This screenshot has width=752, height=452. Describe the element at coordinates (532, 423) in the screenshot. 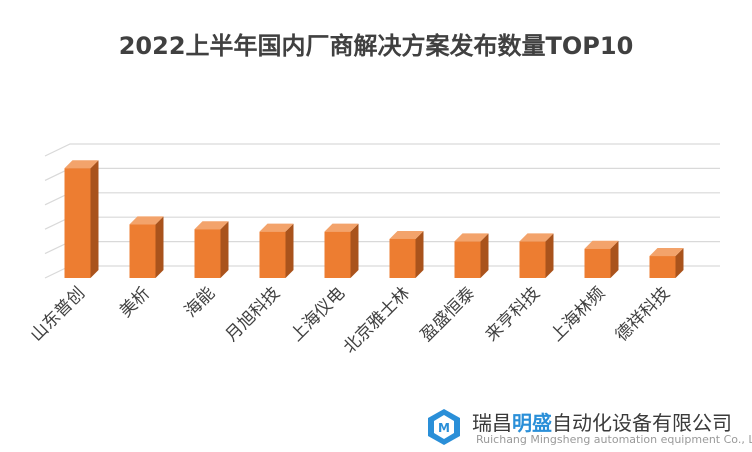

I see `company-name-highlight: 明盛` at that location.